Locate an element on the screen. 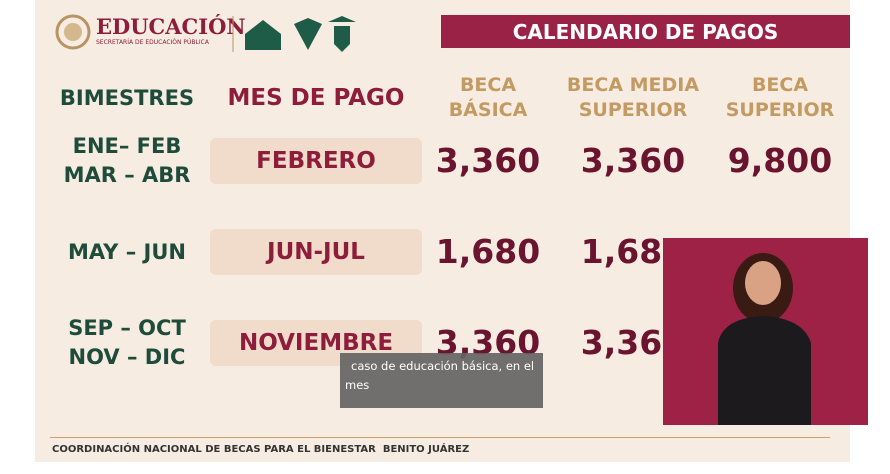 The width and height of the screenshot is (890, 474). interpreter-video is located at coordinates (765, 331).